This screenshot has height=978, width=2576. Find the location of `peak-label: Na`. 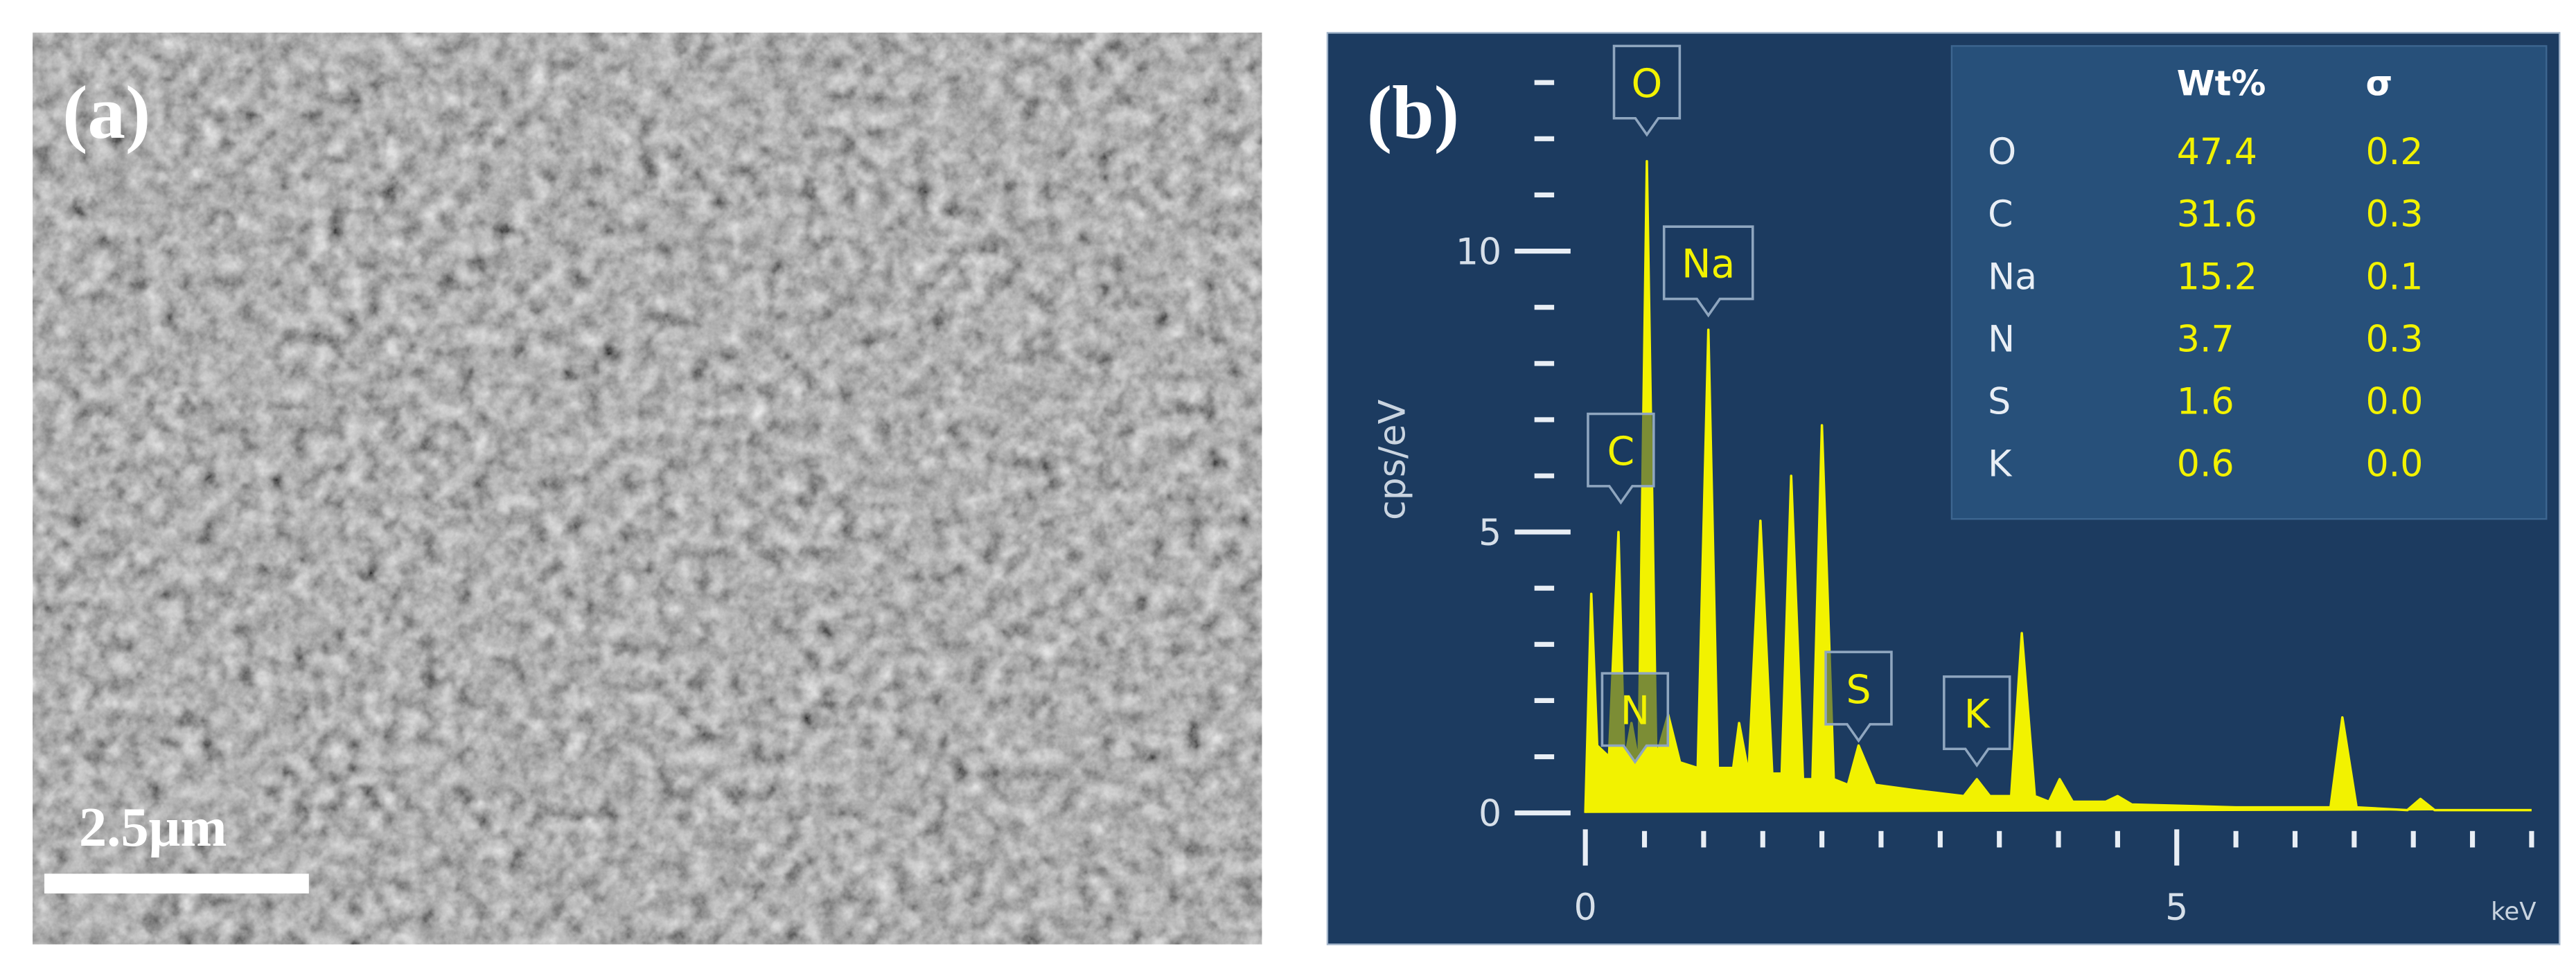

peak-label: Na is located at coordinates (1708, 264).